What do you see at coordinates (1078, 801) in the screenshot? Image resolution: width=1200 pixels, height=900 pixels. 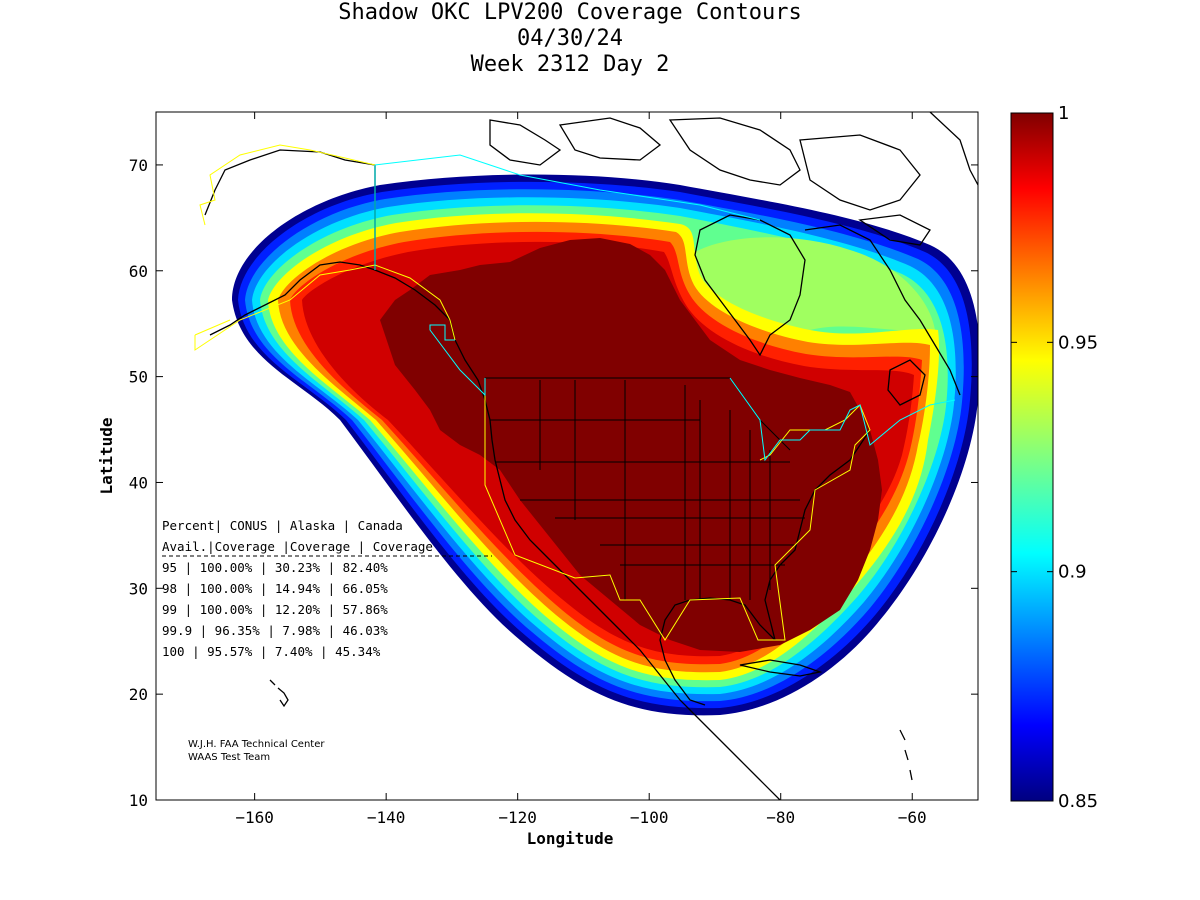 I see `colorbar-tick-label: 0.85` at bounding box center [1078, 801].